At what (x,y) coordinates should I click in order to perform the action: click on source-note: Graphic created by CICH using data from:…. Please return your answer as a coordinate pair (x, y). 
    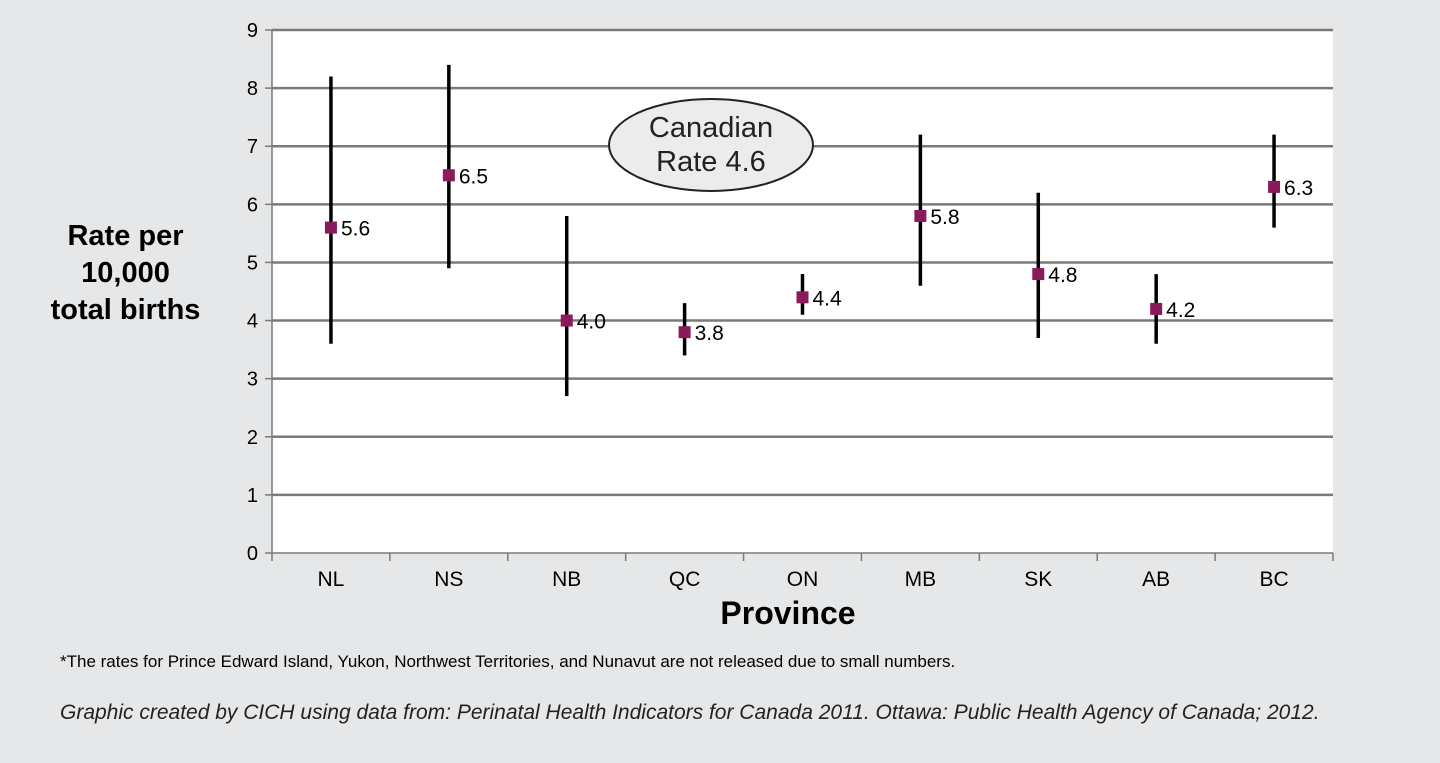
    Looking at the image, I should click on (690, 712).